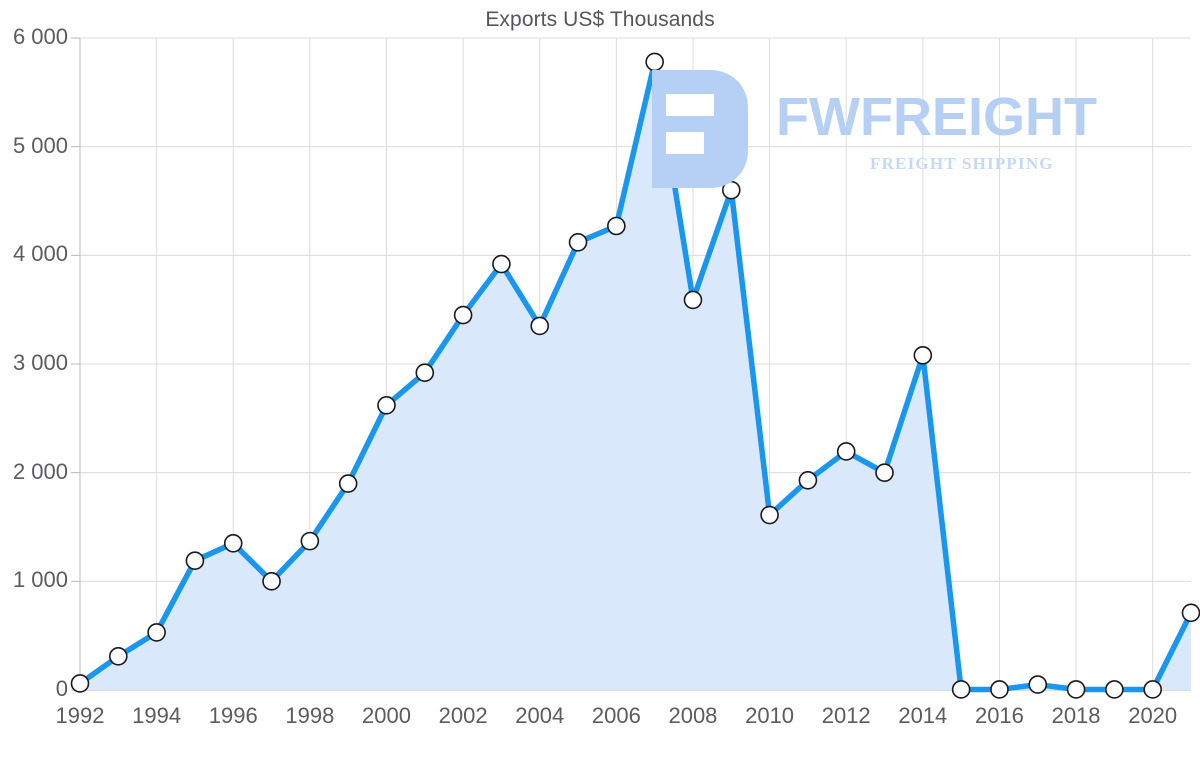  What do you see at coordinates (999, 715) in the screenshot?
I see `x-axis-tick-label: 2016` at bounding box center [999, 715].